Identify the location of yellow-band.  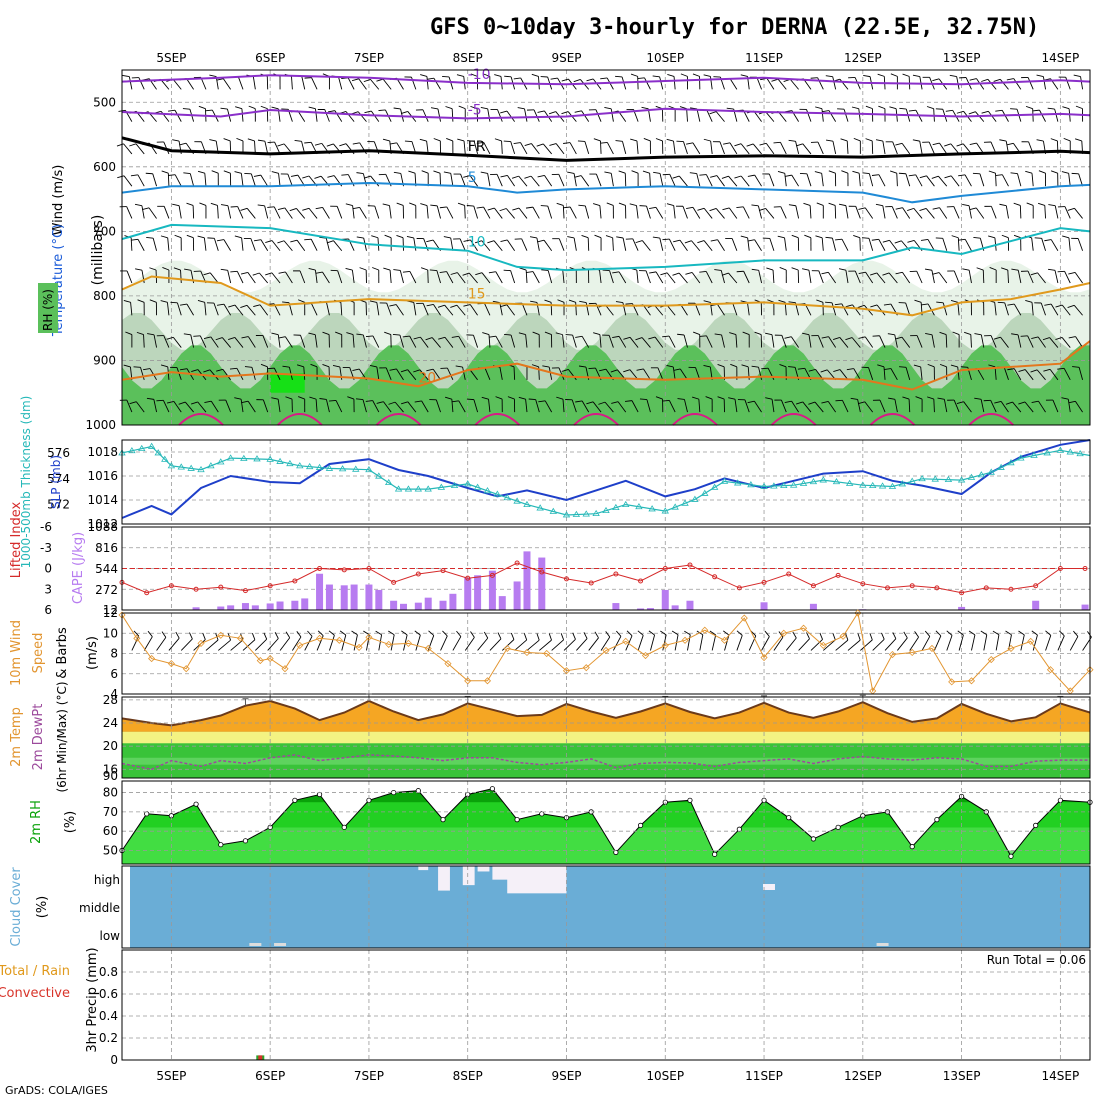
(606, 737).